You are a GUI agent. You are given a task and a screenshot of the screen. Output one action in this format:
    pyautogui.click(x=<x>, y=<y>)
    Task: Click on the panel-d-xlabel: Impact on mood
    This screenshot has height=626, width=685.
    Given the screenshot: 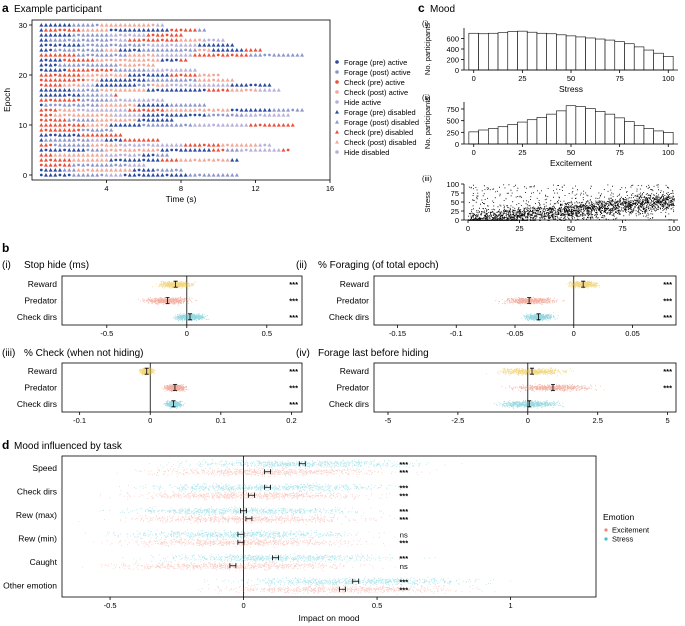 What is the action you would take?
    pyautogui.click(x=329, y=618)
    